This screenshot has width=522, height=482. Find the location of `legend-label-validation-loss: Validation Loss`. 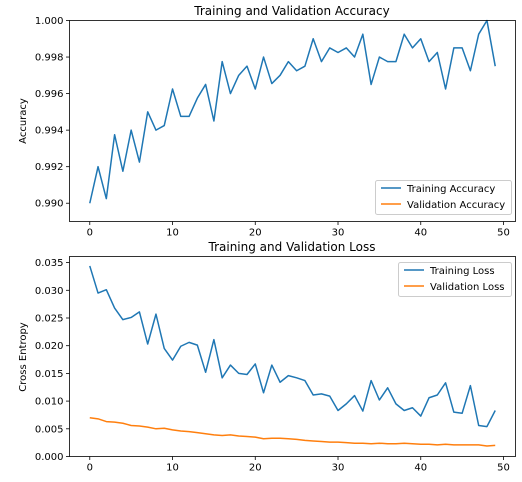

legend-label-validation-loss: Validation Loss is located at coordinates (467, 287).